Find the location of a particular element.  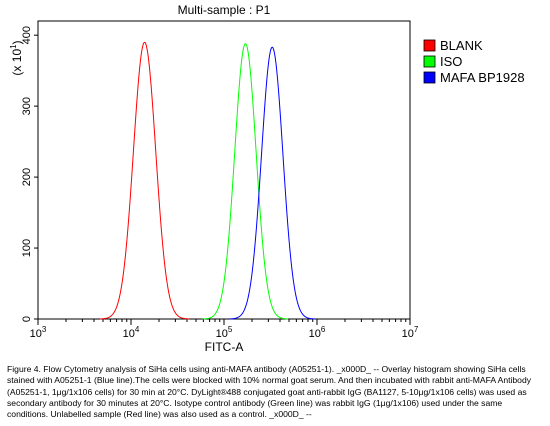

y-tick-label: 300 is located at coordinates (27, 106).